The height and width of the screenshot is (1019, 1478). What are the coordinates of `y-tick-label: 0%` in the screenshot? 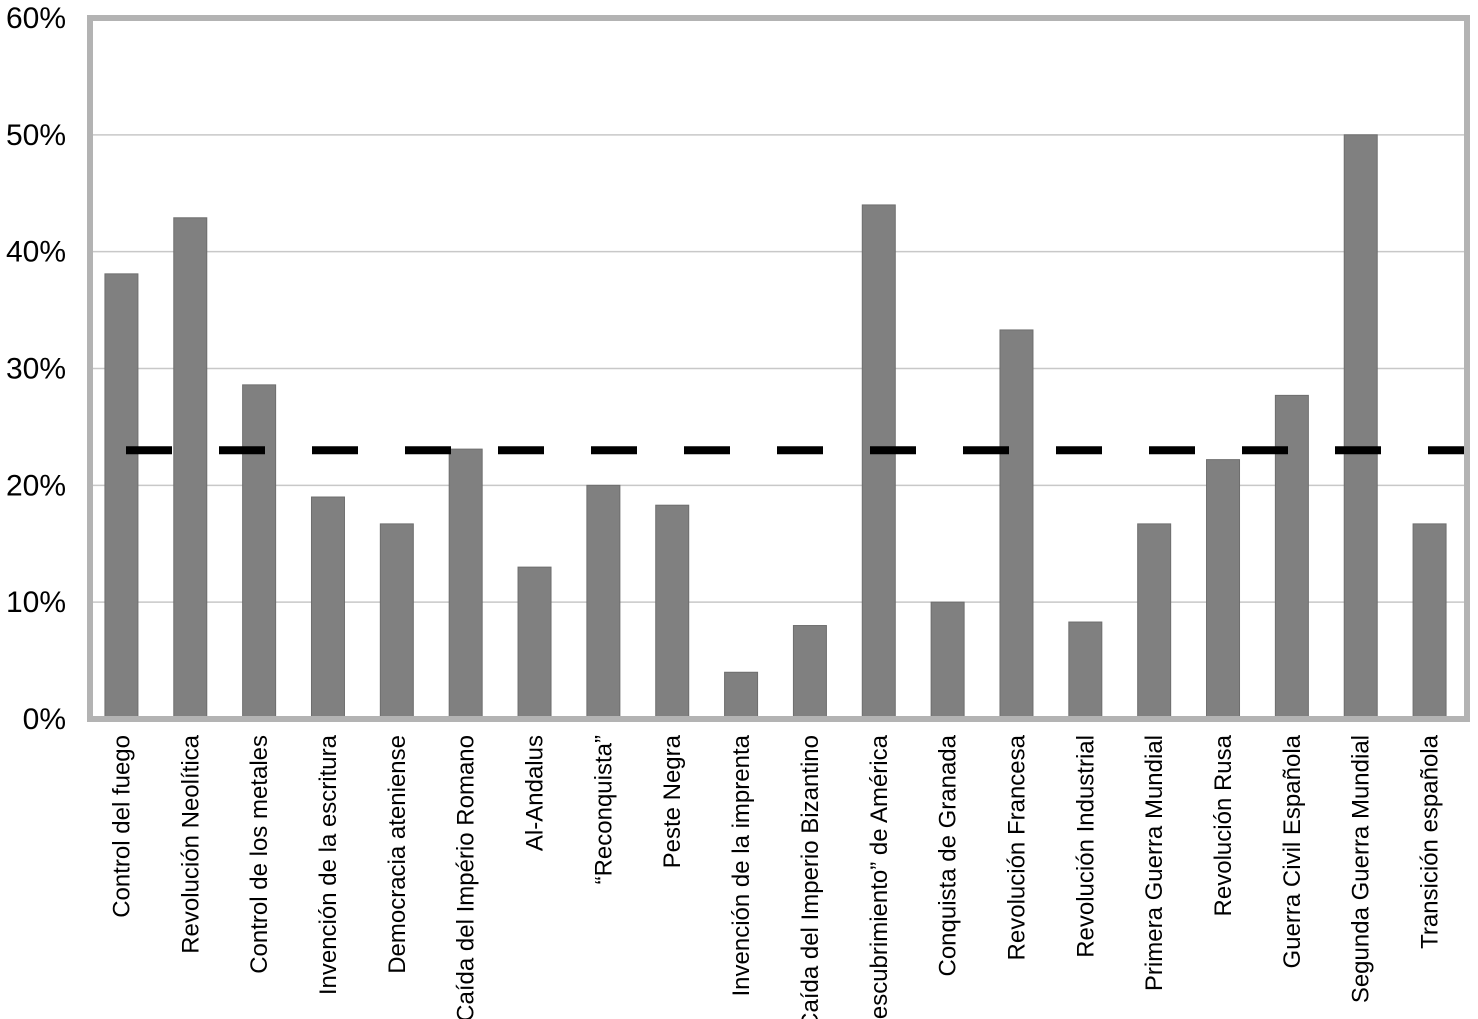 It's located at (44, 719).